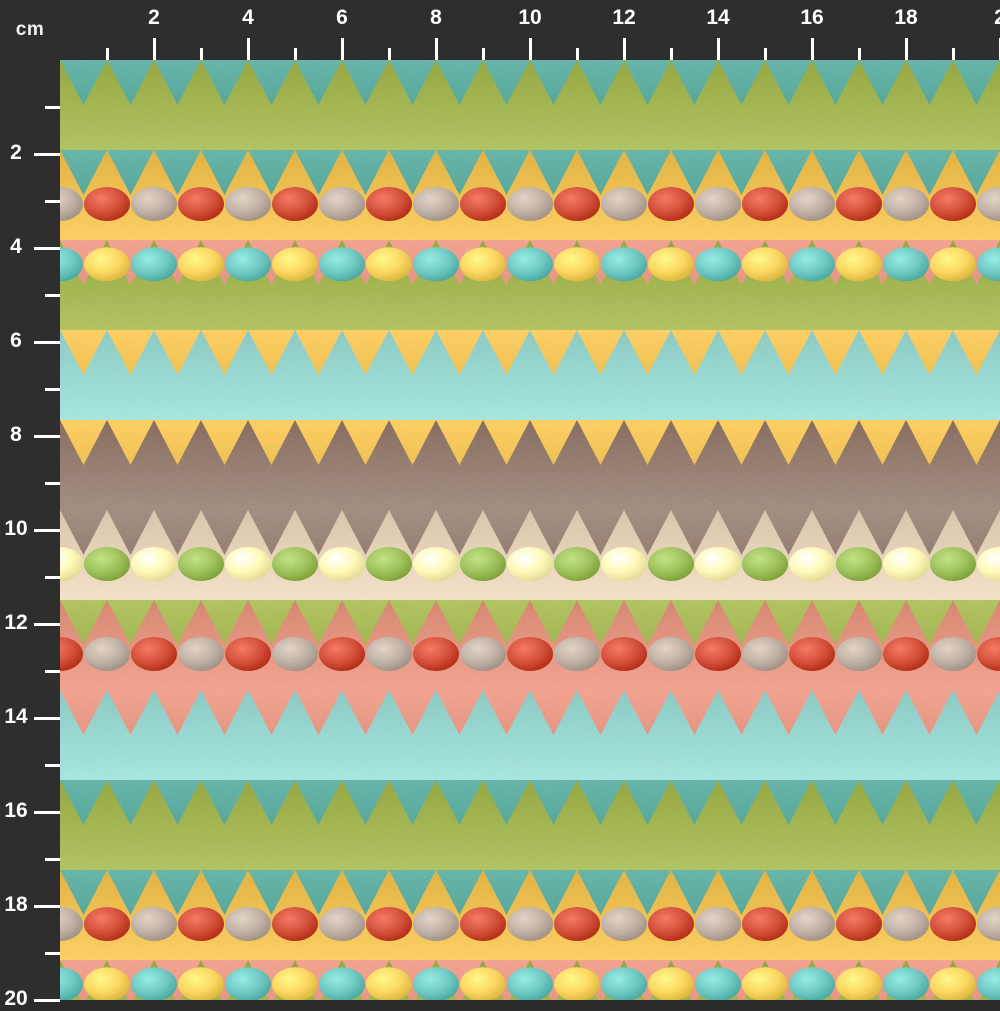 The image size is (1000, 1011). What do you see at coordinates (718, 17) in the screenshot?
I see `tick-label-h: 14` at bounding box center [718, 17].